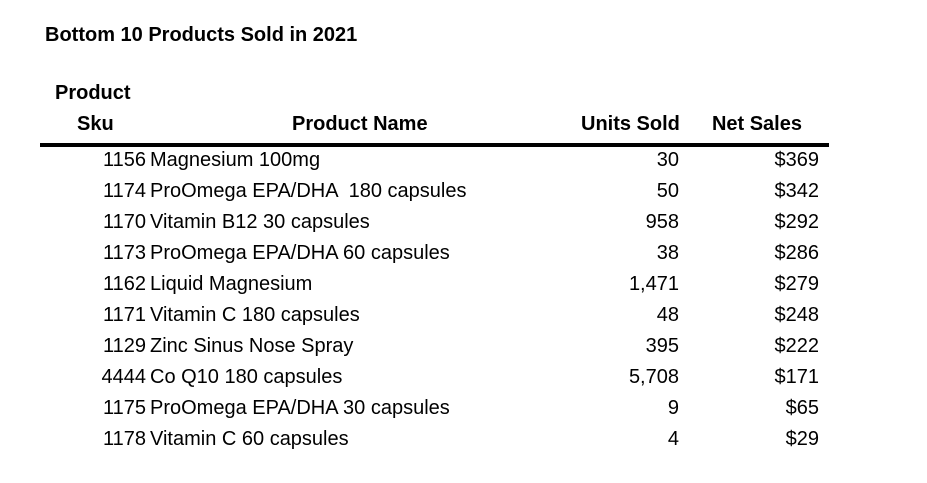 This screenshot has height=483, width=927. Describe the element at coordinates (124, 408) in the screenshot. I see `sku-cell: 1175` at that location.